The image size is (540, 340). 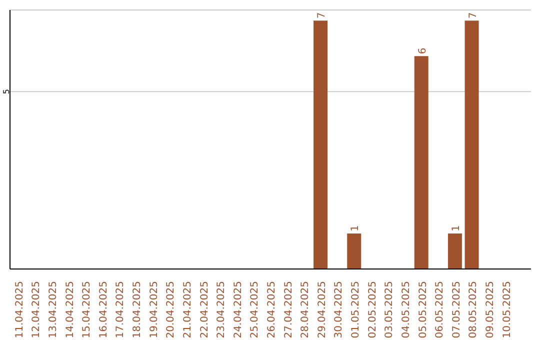 I want to click on x-tick-label: 22.04.2025, so click(x=204, y=309).